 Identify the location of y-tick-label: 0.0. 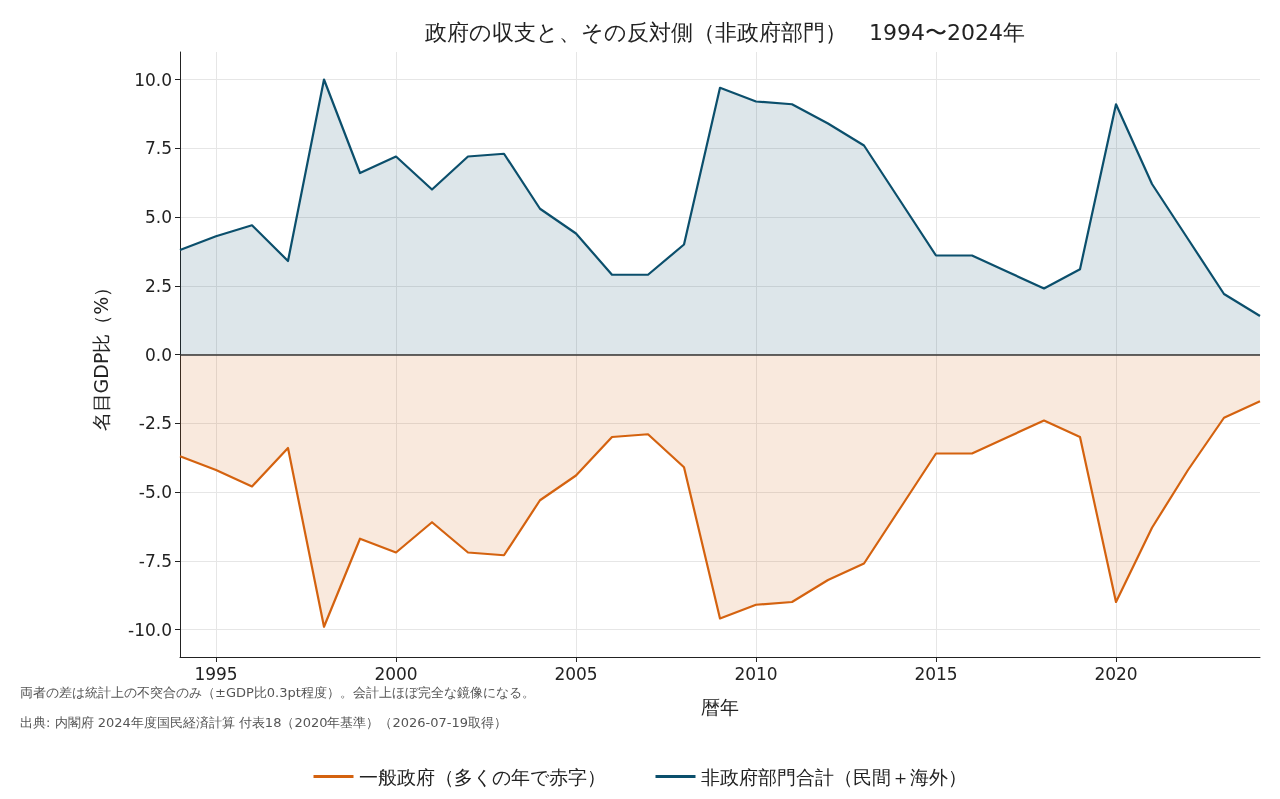
(158, 354).